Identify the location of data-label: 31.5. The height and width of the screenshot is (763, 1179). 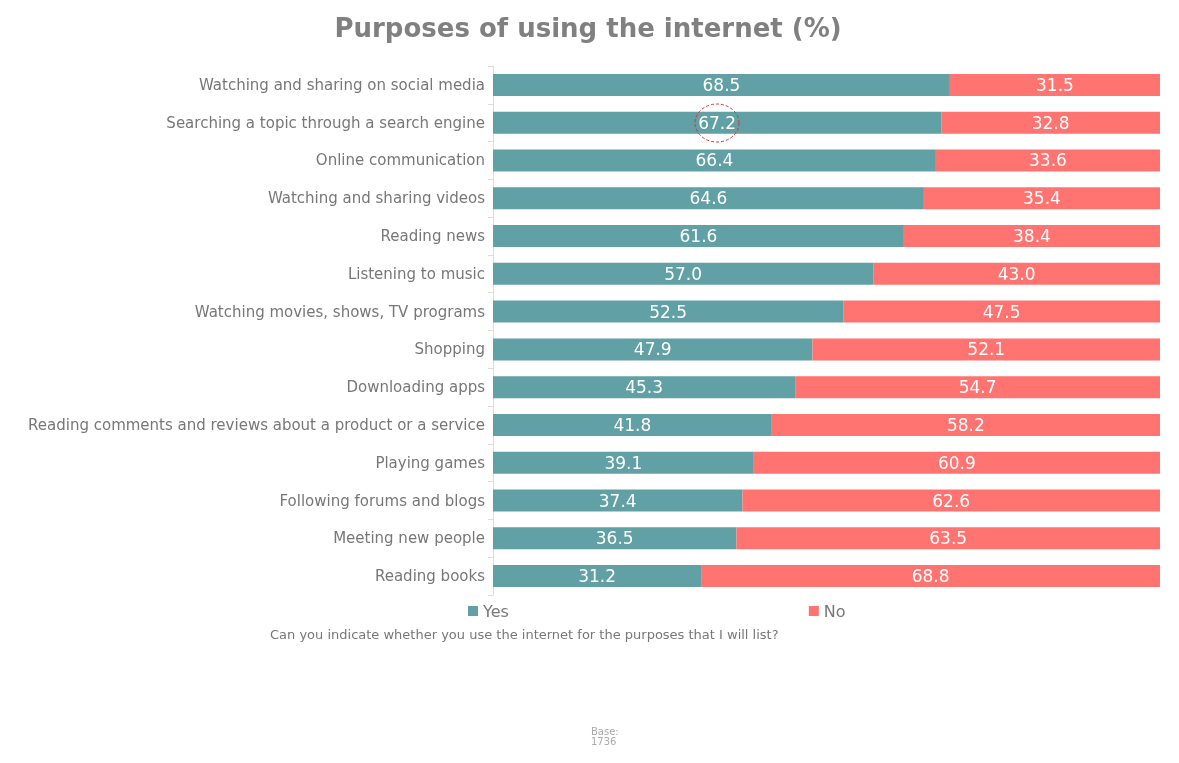
(1055, 84).